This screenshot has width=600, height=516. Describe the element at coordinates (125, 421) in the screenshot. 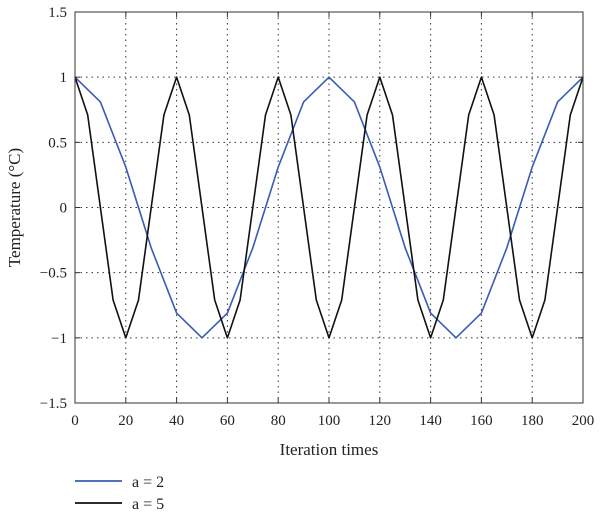

I see `x-tick-label: 20` at that location.